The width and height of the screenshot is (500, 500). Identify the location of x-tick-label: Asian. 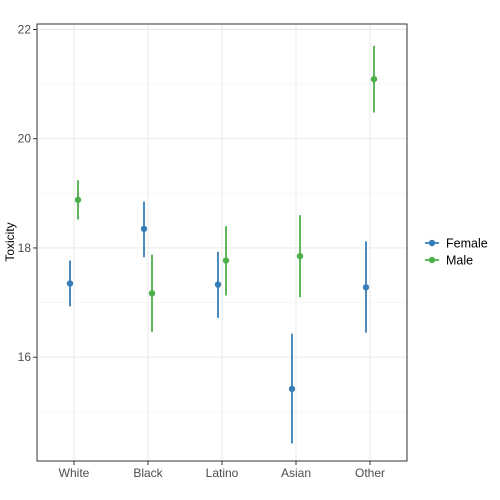
(296, 473).